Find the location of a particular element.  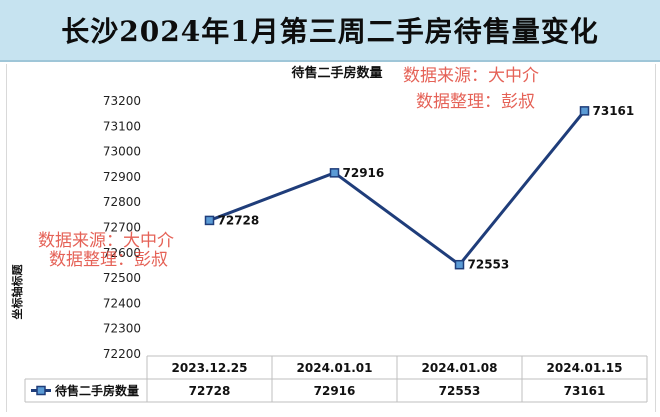

y-axis-title: 坐标轴标题 is located at coordinates (17, 292).